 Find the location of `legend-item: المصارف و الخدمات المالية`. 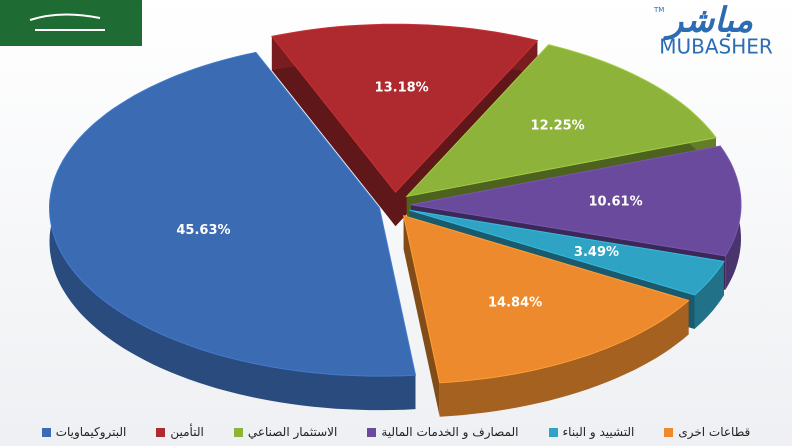

legend-item: المصارف و الخدمات المالية is located at coordinates (443, 432).